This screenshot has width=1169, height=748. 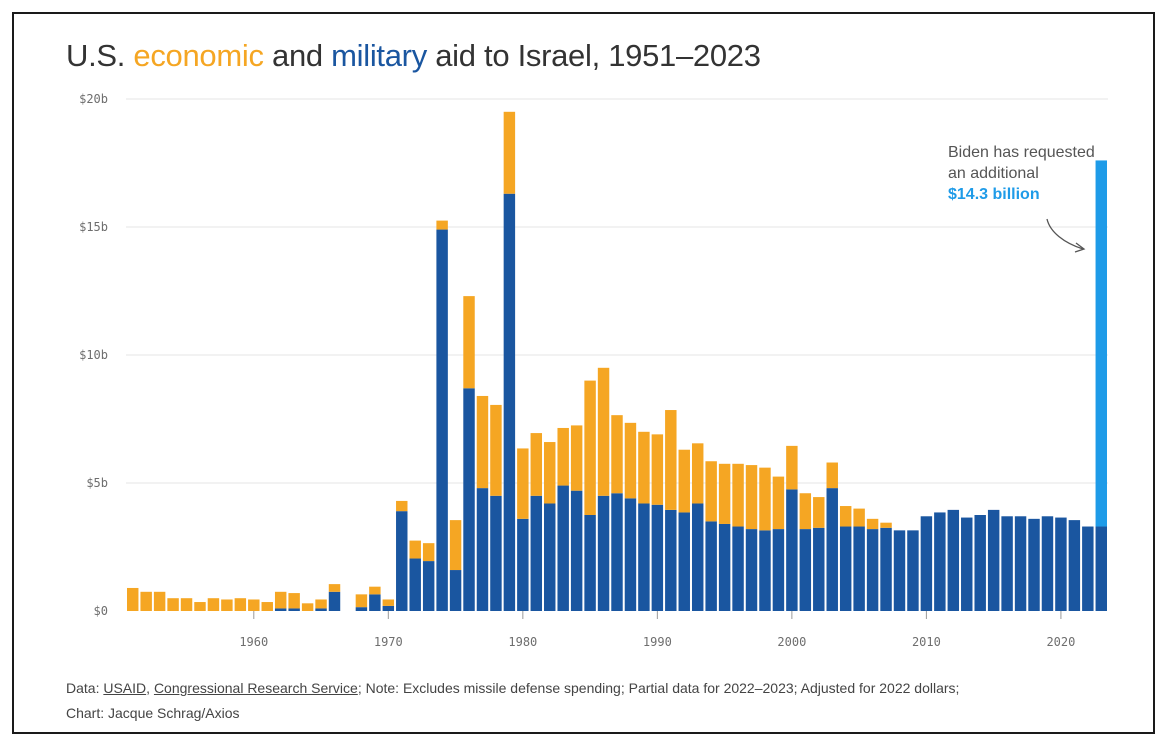 What do you see at coordinates (593, 55) in the screenshot?
I see `title-suffix: aid to Israel, 1951–2023` at bounding box center [593, 55].